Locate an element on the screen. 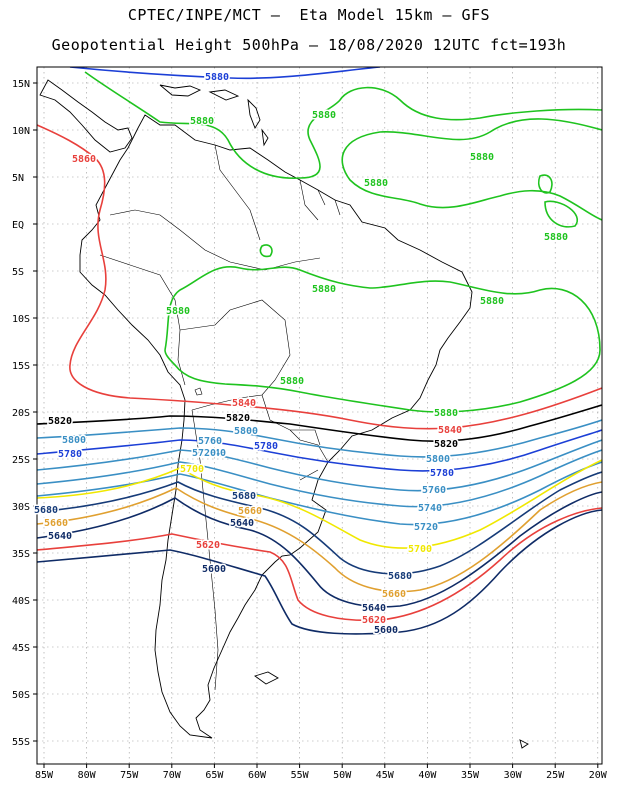  latitude-label: 15S is located at coordinates (21, 366).